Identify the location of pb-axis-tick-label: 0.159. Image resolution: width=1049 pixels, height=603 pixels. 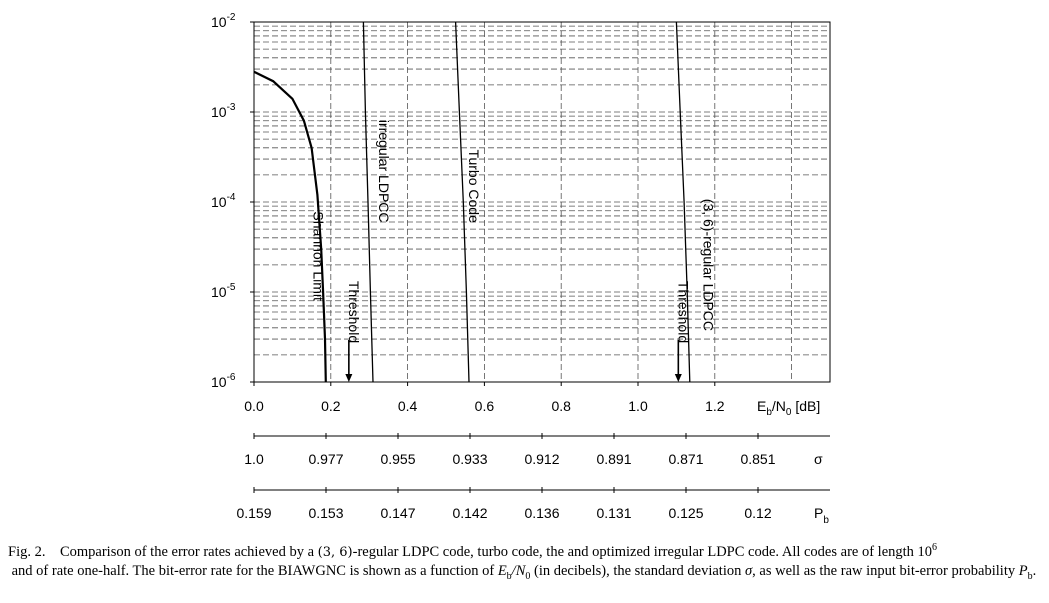
(253, 513).